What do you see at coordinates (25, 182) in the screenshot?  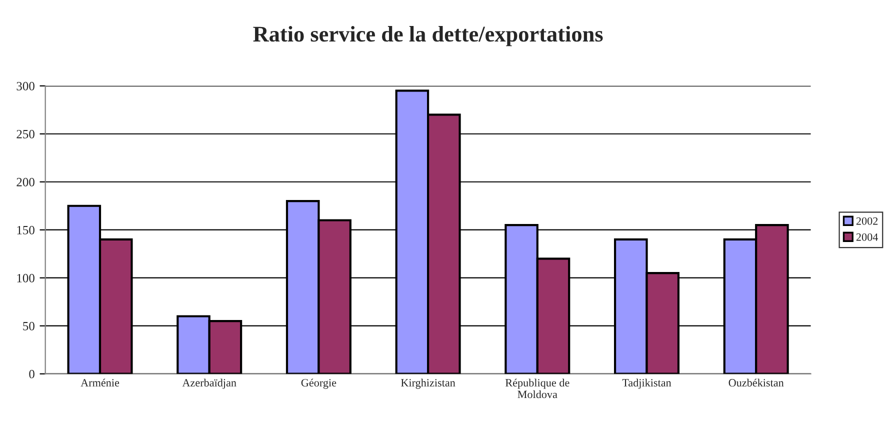 I see `y-tick-label: 200` at bounding box center [25, 182].